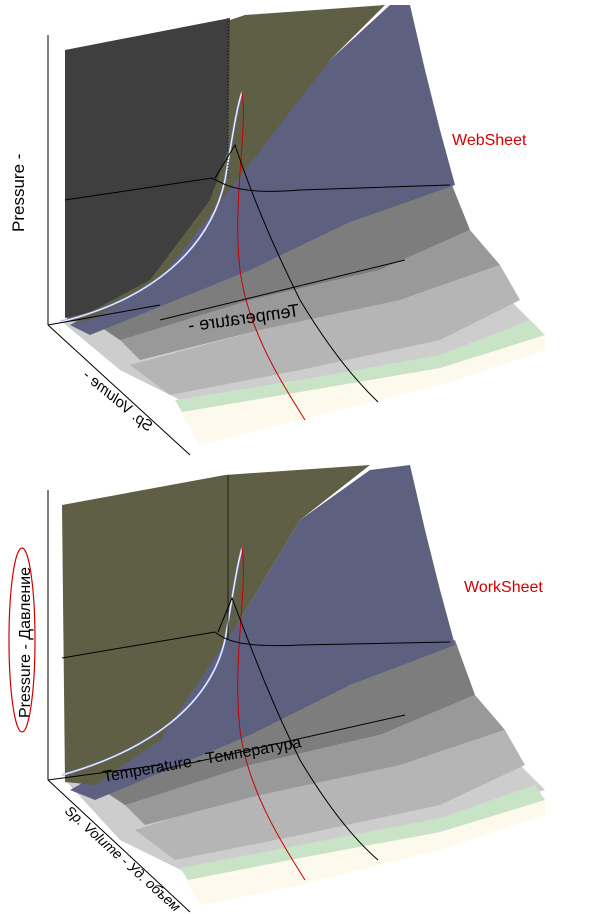  I want to click on panel-title: WorkSheet, so click(503, 587).